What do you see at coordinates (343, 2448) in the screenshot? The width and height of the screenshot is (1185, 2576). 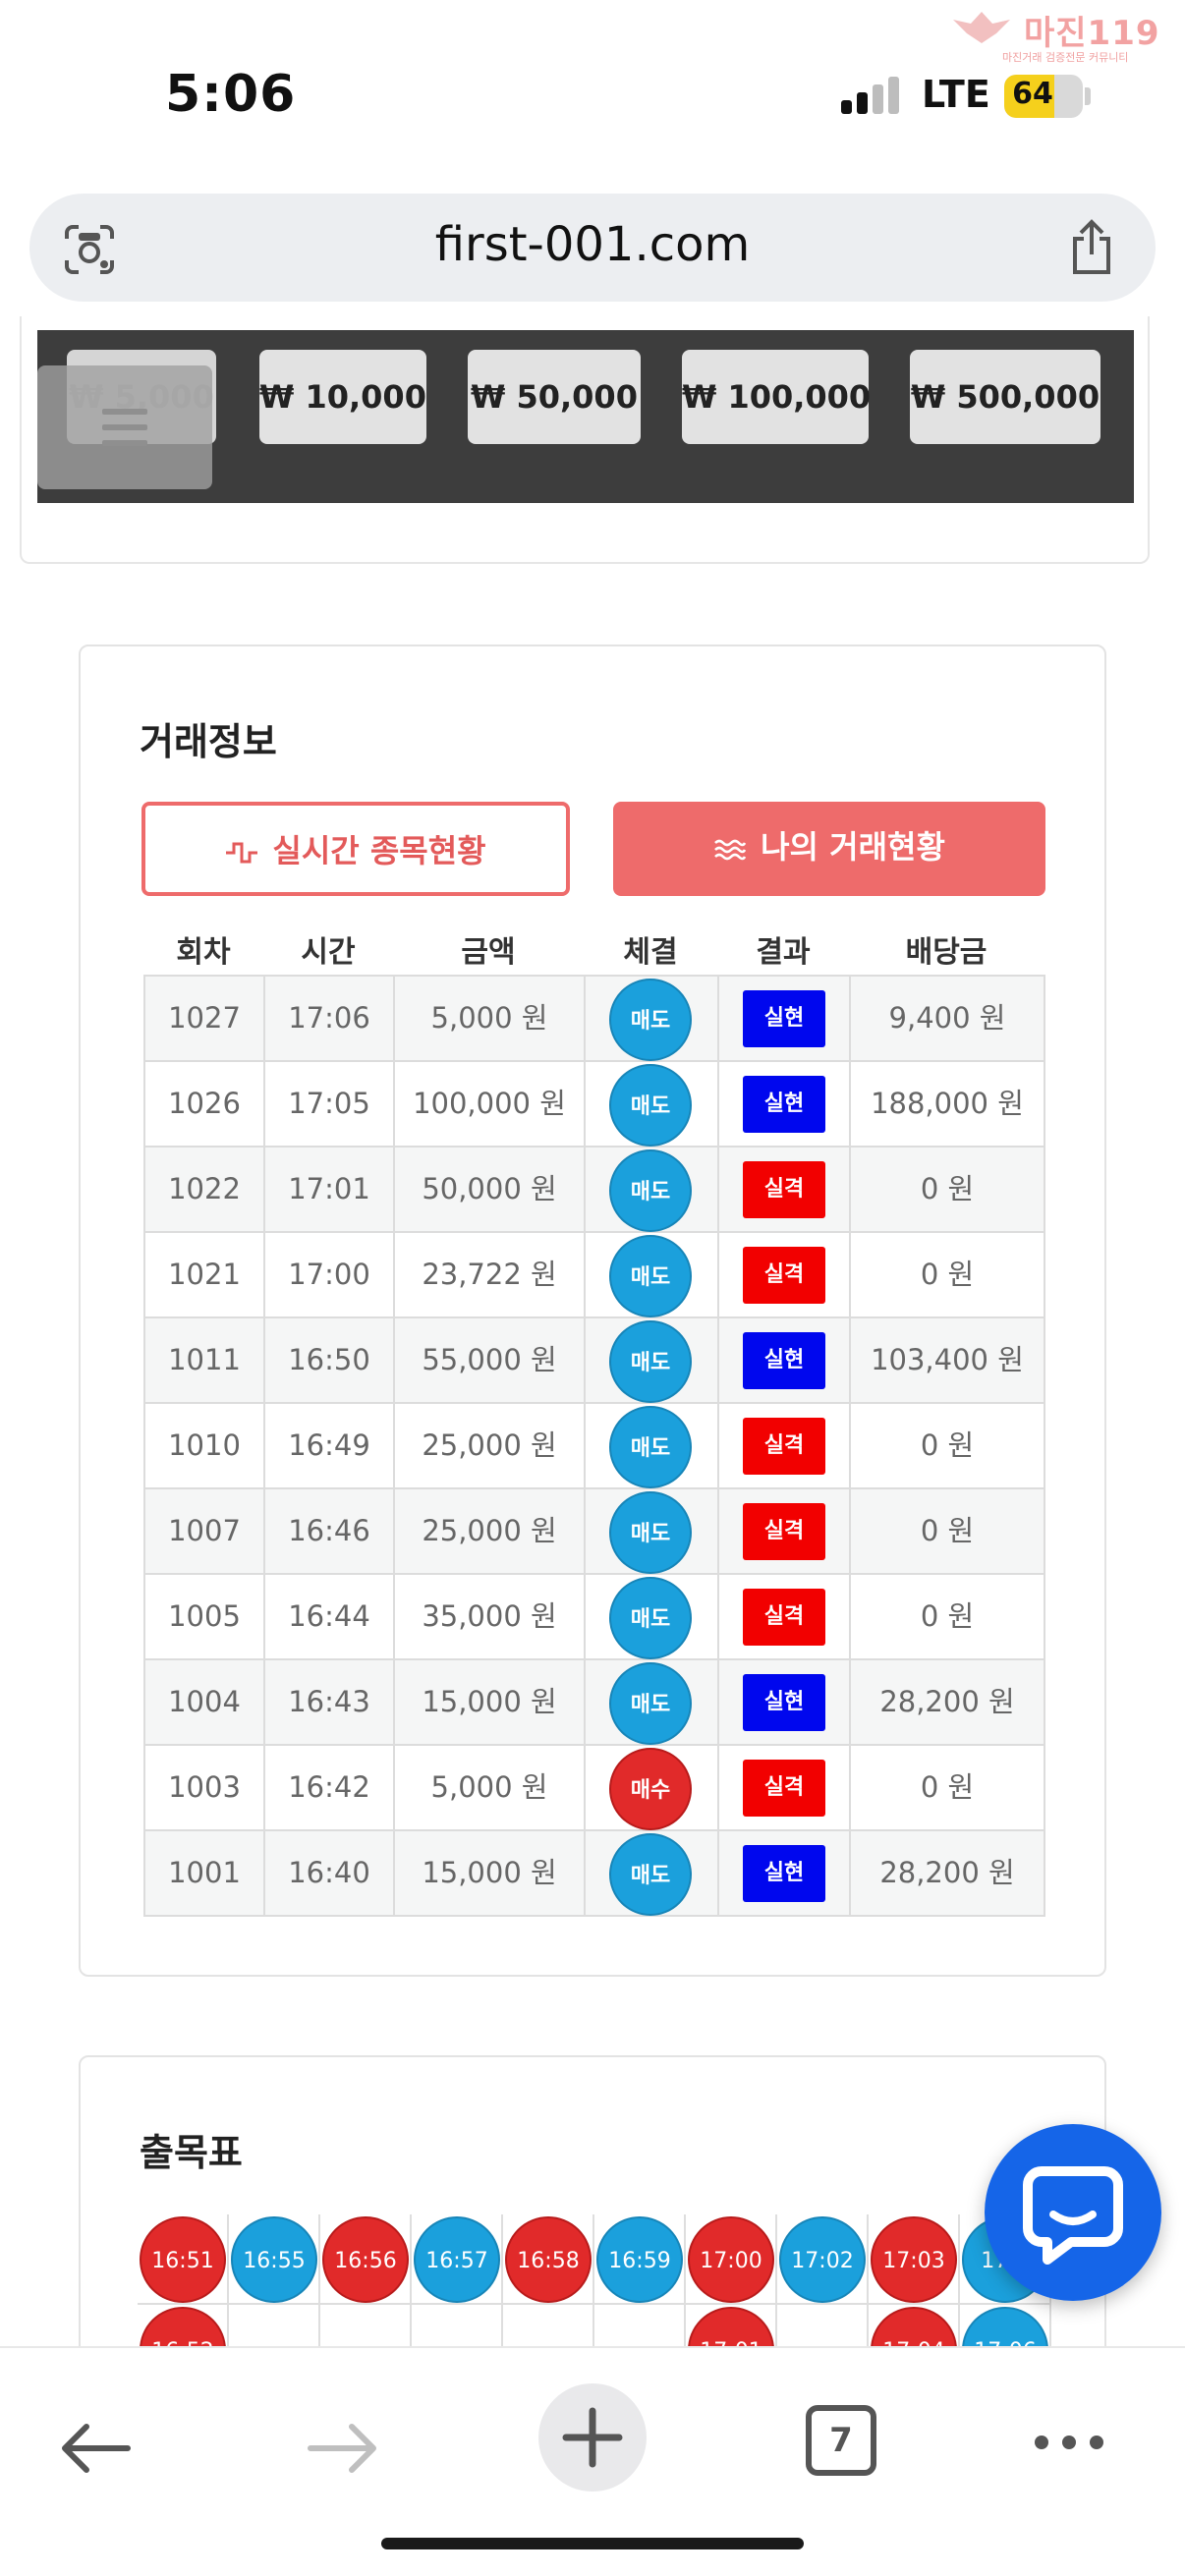 I see `forward-arrow-icon` at bounding box center [343, 2448].